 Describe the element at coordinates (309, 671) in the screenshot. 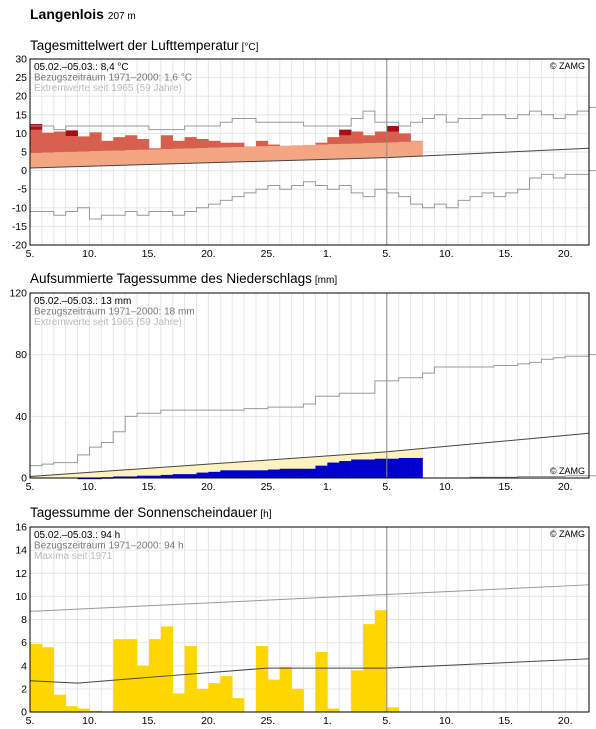

I see `sunshine-reference-line` at that location.